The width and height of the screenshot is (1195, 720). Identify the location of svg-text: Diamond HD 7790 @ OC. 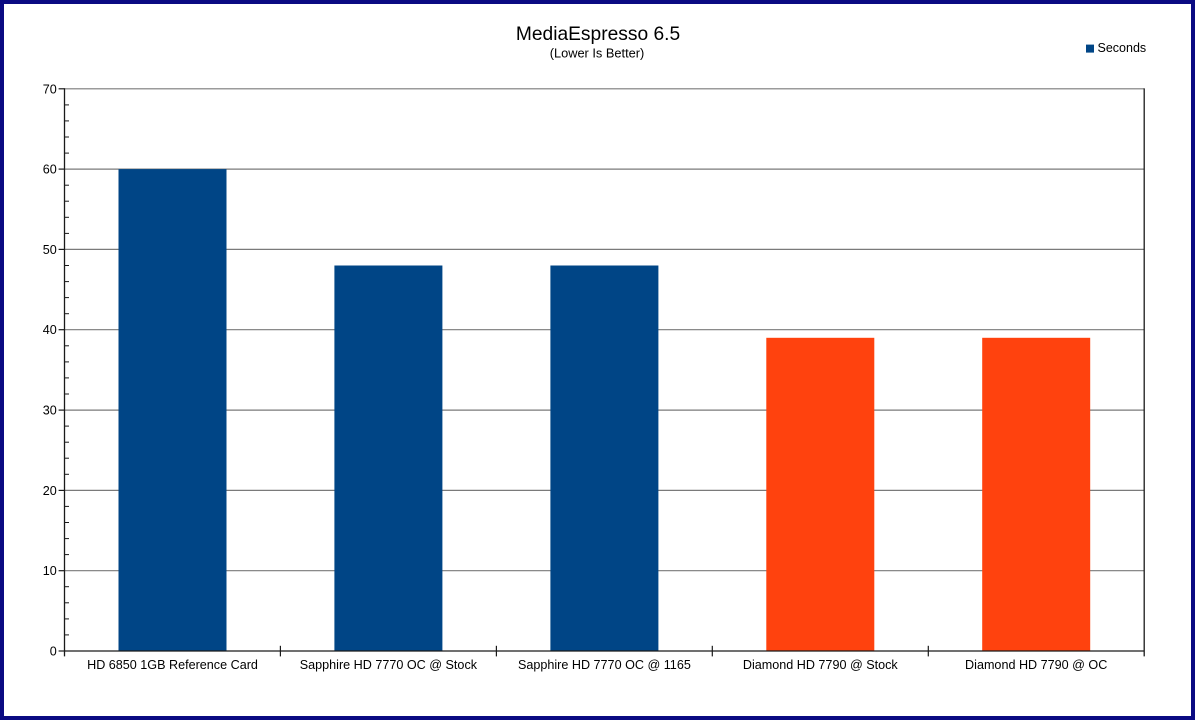
(1036, 665).